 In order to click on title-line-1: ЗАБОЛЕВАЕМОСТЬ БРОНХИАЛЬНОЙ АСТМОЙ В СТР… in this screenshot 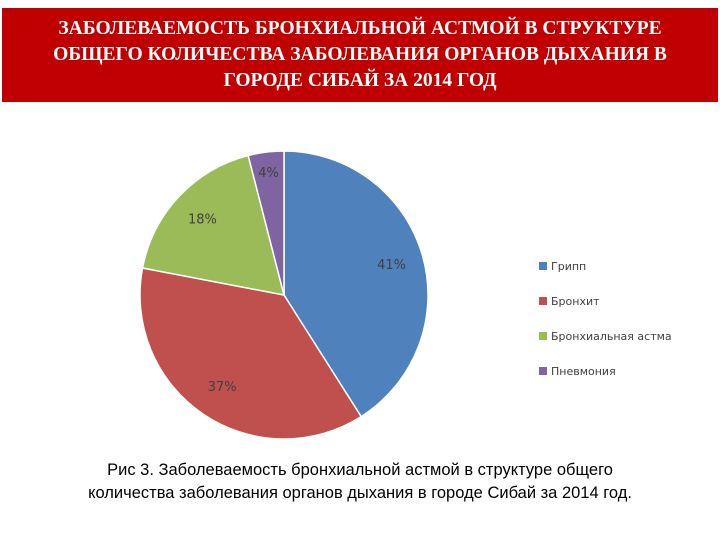, I will do `click(360, 28)`.